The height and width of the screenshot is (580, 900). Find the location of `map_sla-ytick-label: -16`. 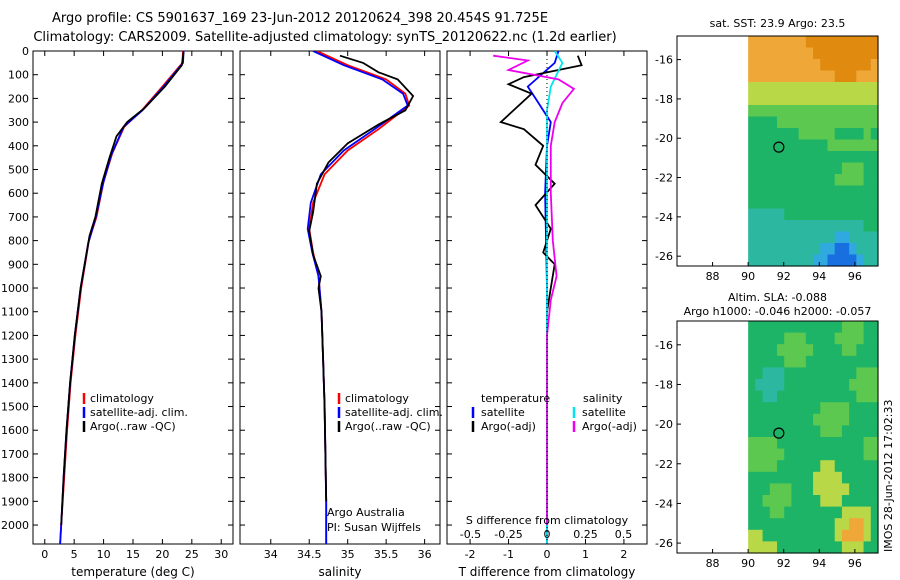

map_sla-ytick-label: -16 is located at coordinates (664, 345).